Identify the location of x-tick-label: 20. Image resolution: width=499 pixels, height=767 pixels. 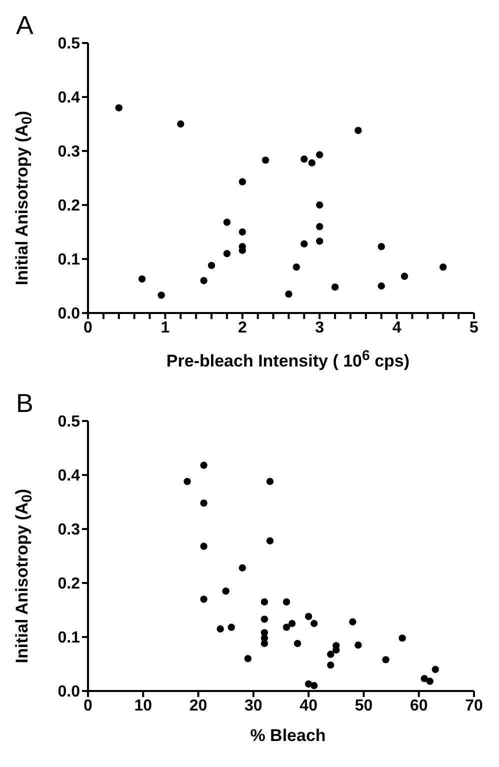
(198, 705).